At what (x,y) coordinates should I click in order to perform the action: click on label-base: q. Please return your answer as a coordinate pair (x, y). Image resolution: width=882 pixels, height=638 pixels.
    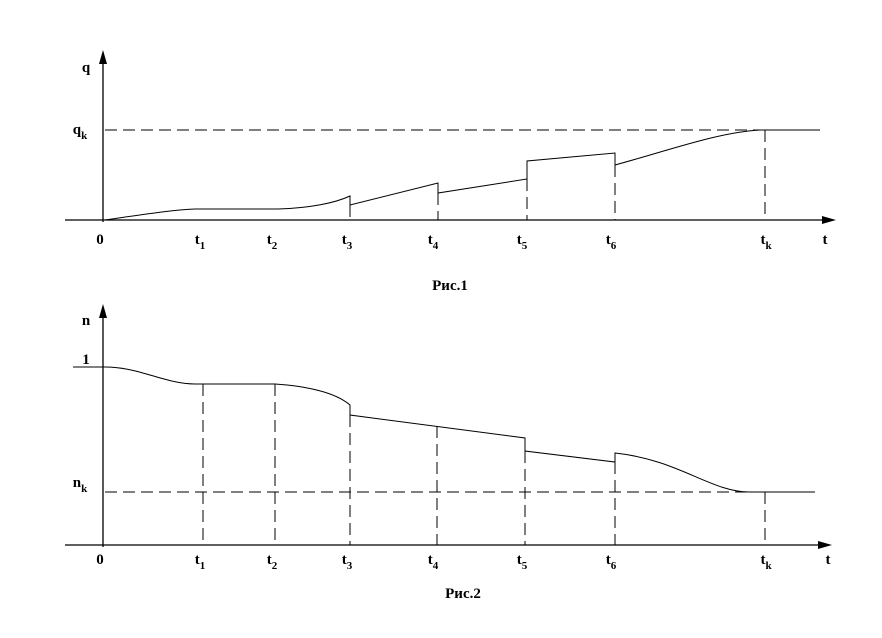
    Looking at the image, I should click on (77, 130).